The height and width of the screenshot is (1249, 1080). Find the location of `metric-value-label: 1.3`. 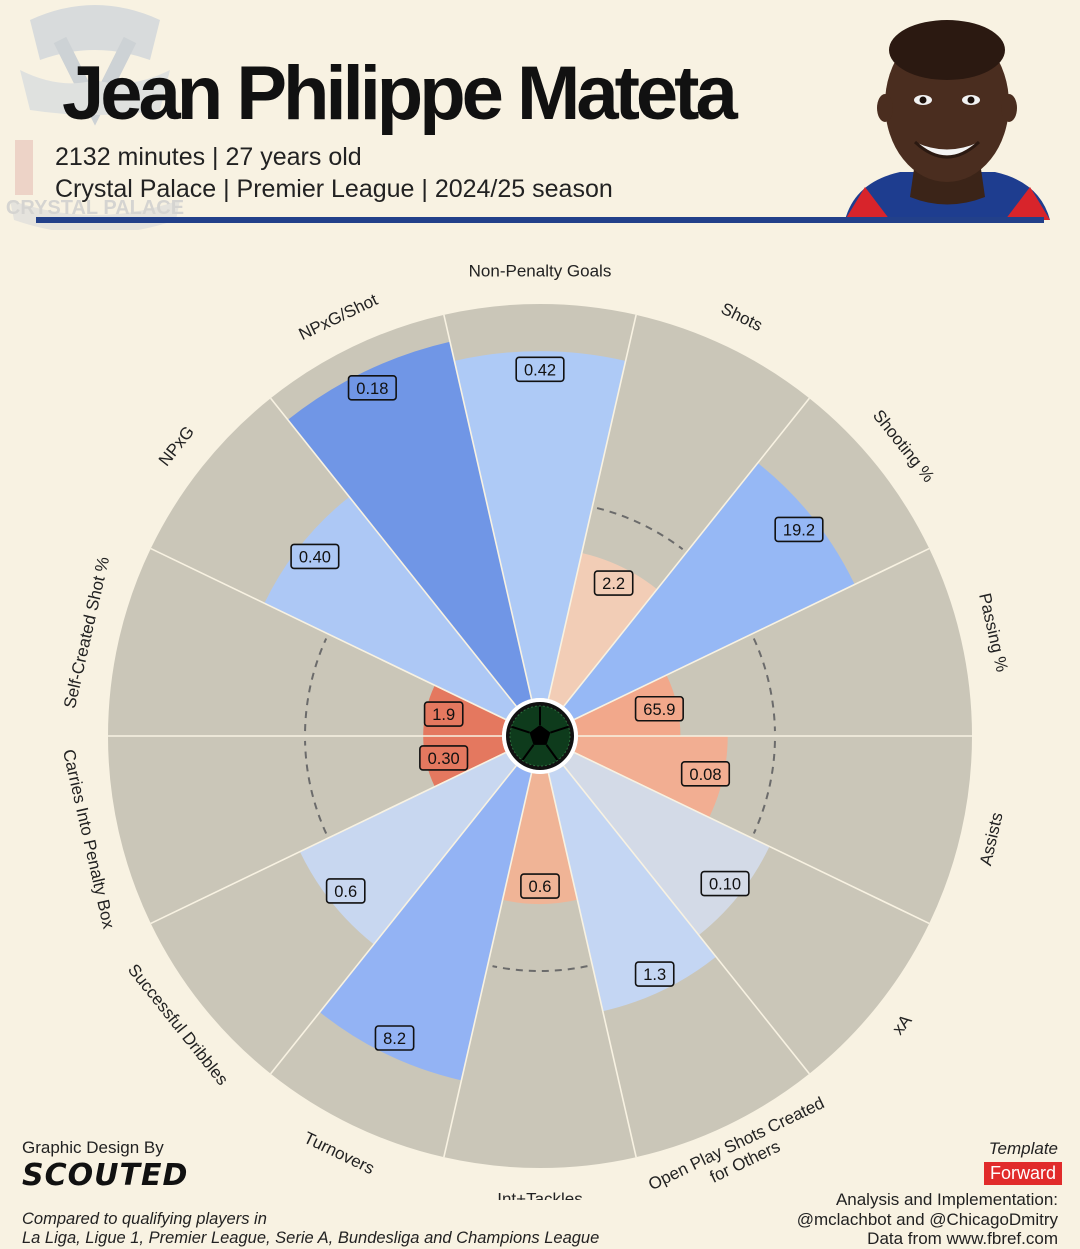

metric-value-label: 1.3 is located at coordinates (654, 974).